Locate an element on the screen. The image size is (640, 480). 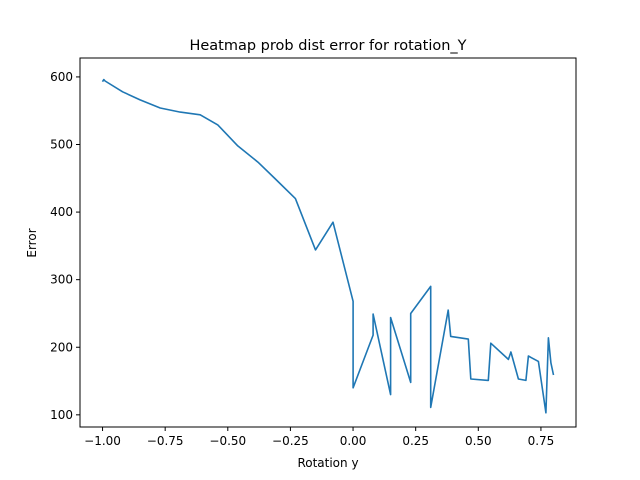
y-tick-label: 300 is located at coordinates (61, 280).